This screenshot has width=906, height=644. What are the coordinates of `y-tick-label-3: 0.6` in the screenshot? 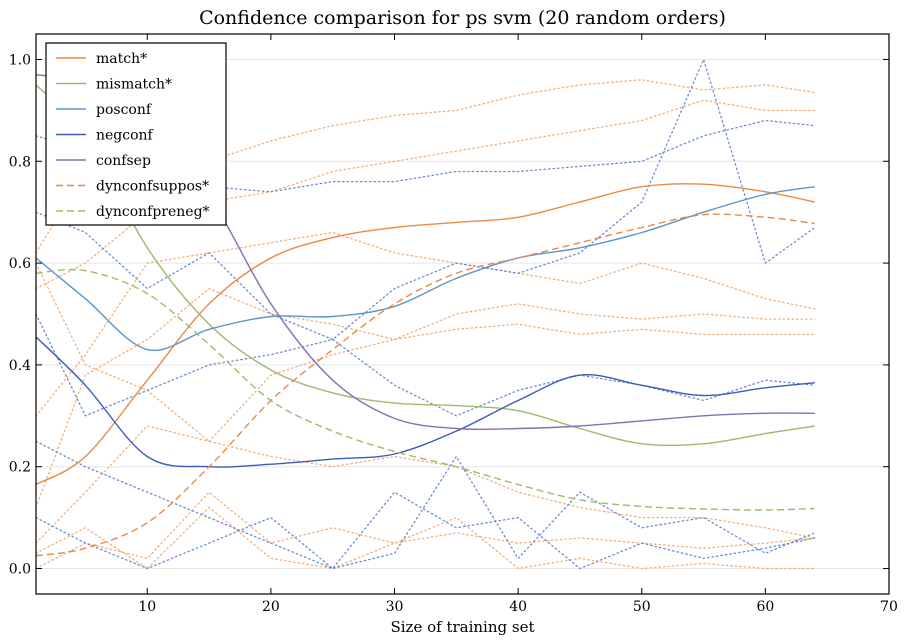 It's located at (20, 264).